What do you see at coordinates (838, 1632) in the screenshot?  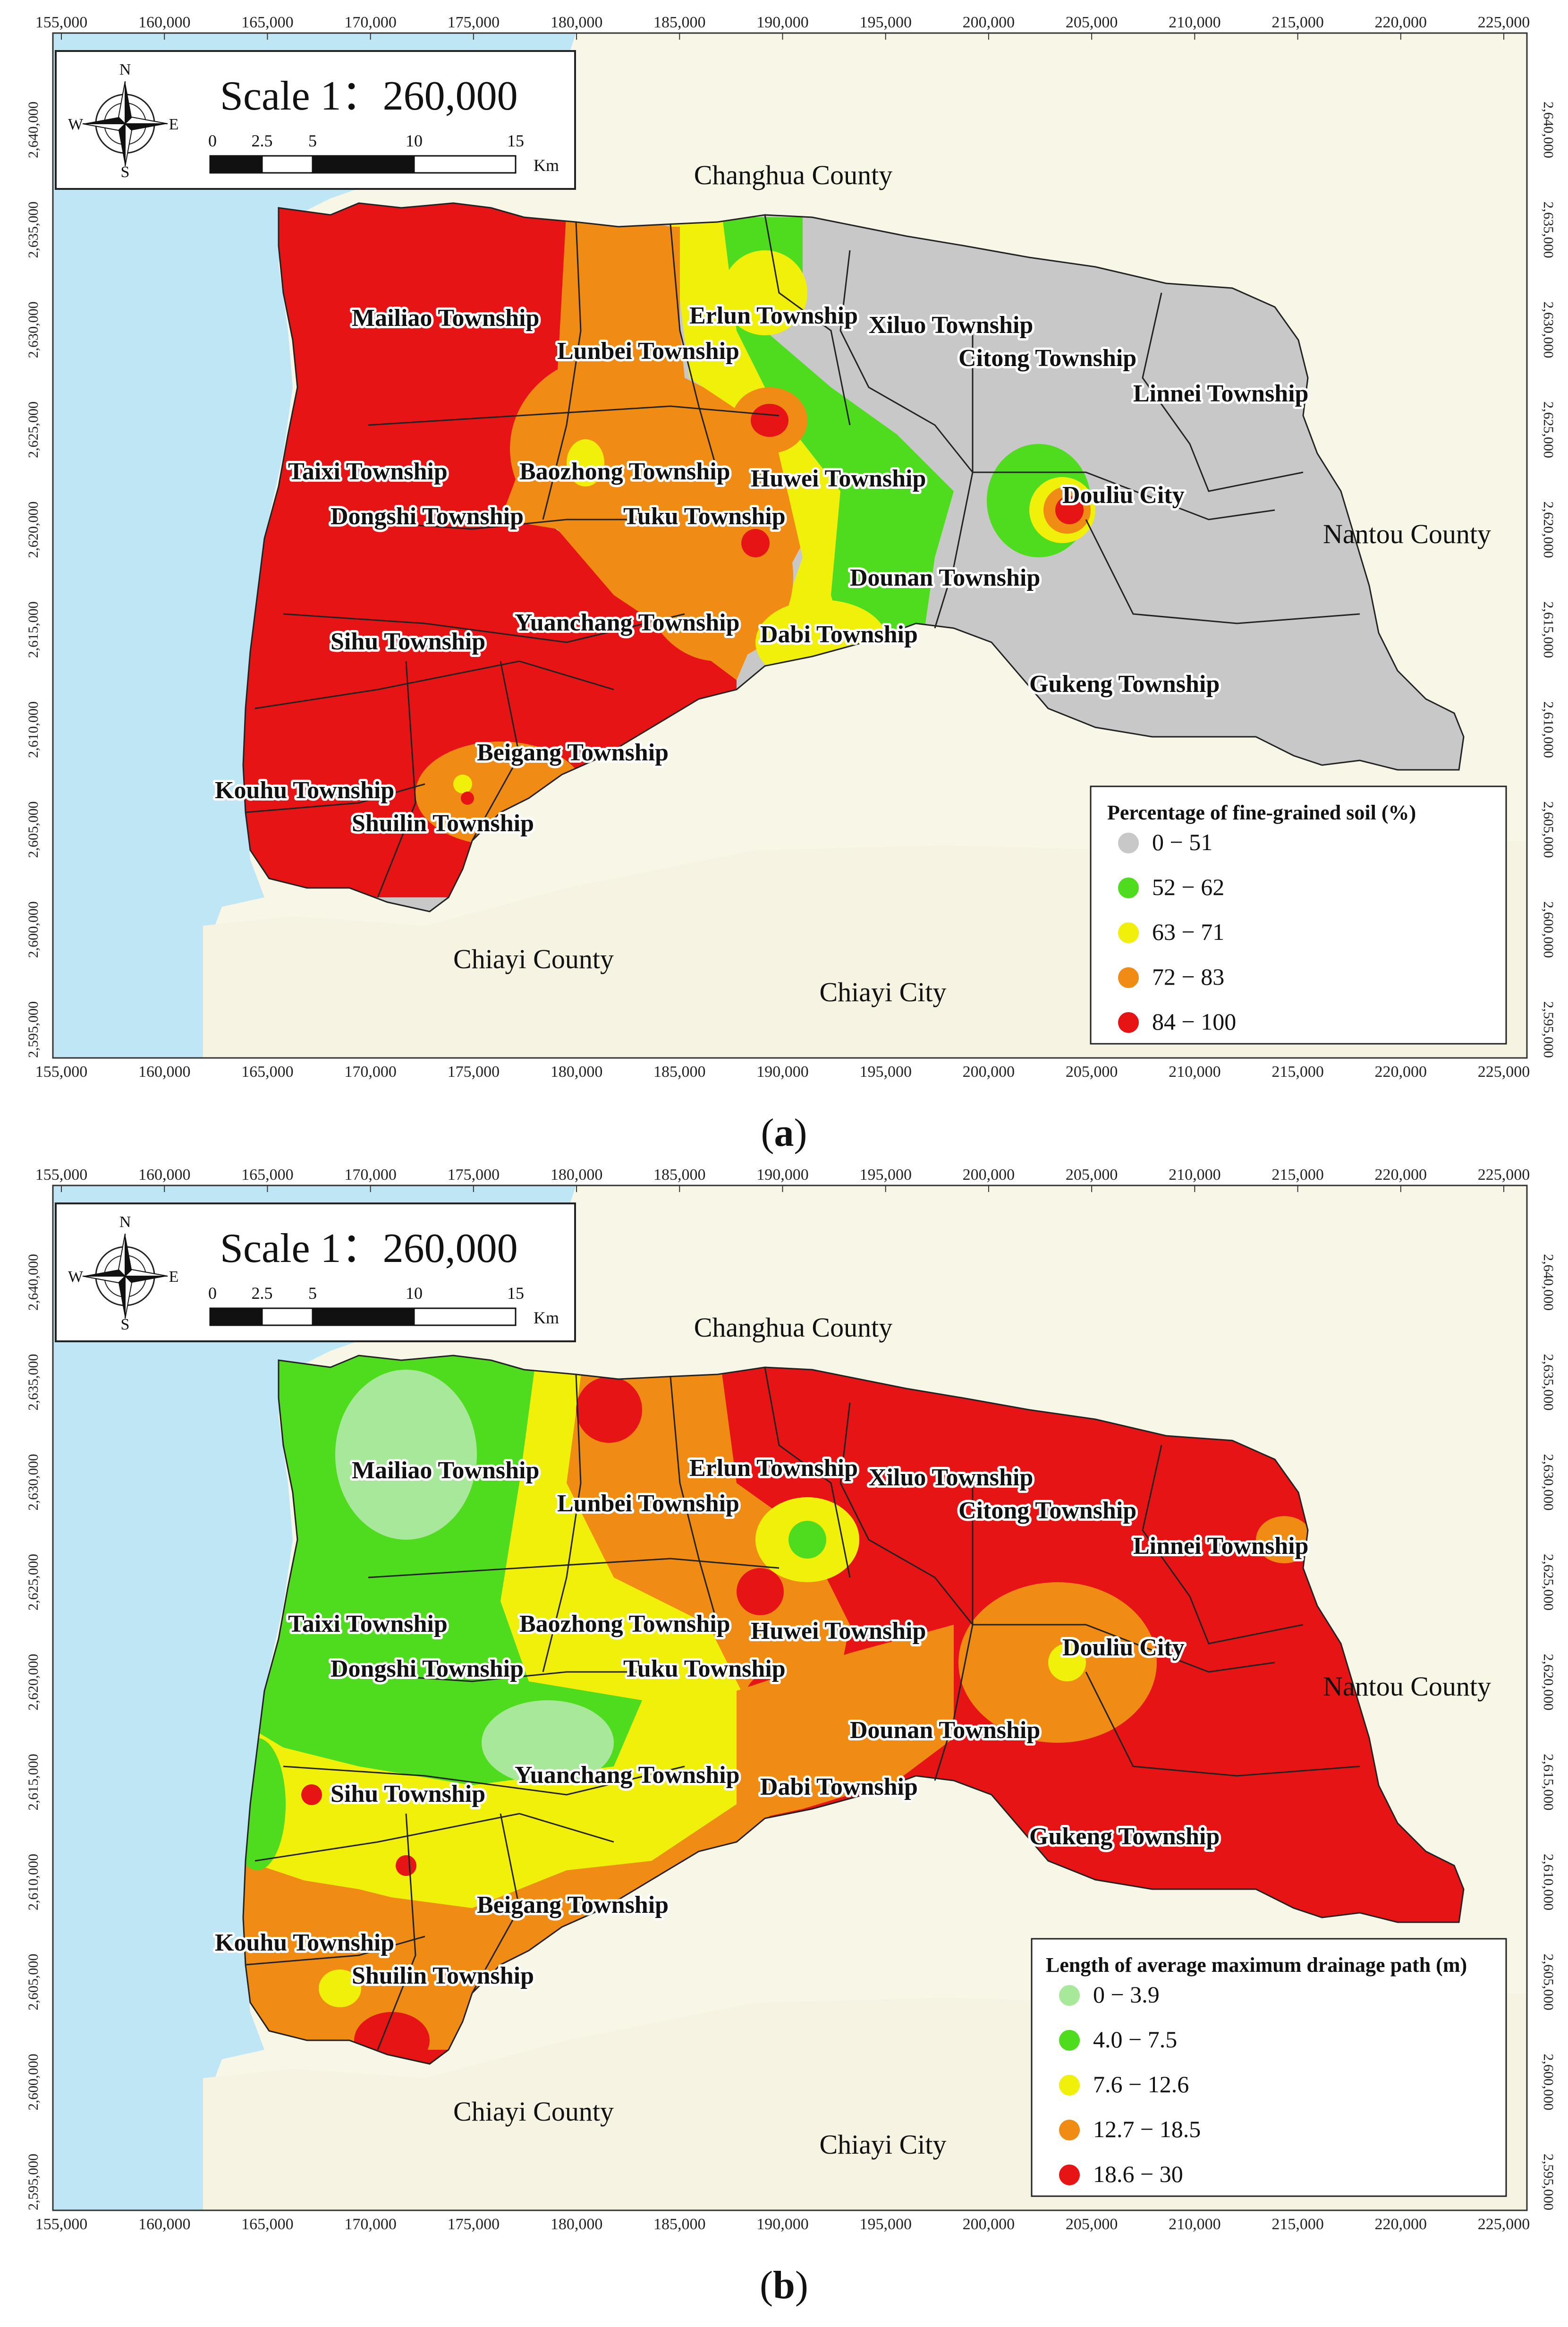 I see `township-label-huwei: Huwei Township` at bounding box center [838, 1632].